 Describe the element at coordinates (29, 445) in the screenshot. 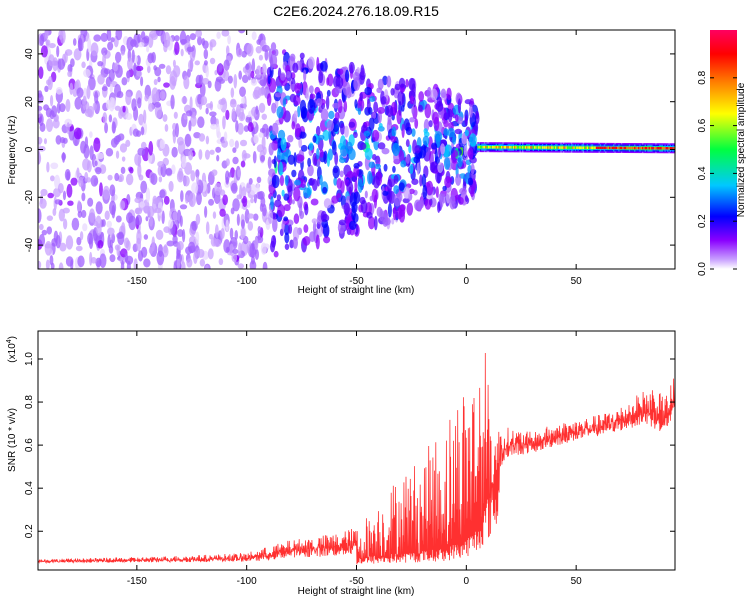

I see `y-tick-label: 0.6` at that location.